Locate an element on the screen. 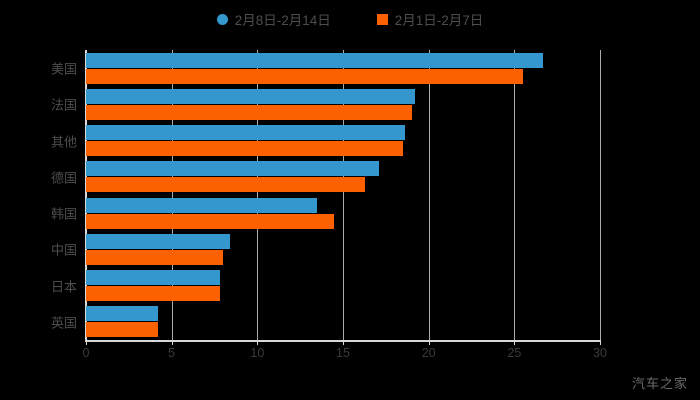 The height and width of the screenshot is (400, 700). bar-group-法国: 法国 is located at coordinates (325, 104).